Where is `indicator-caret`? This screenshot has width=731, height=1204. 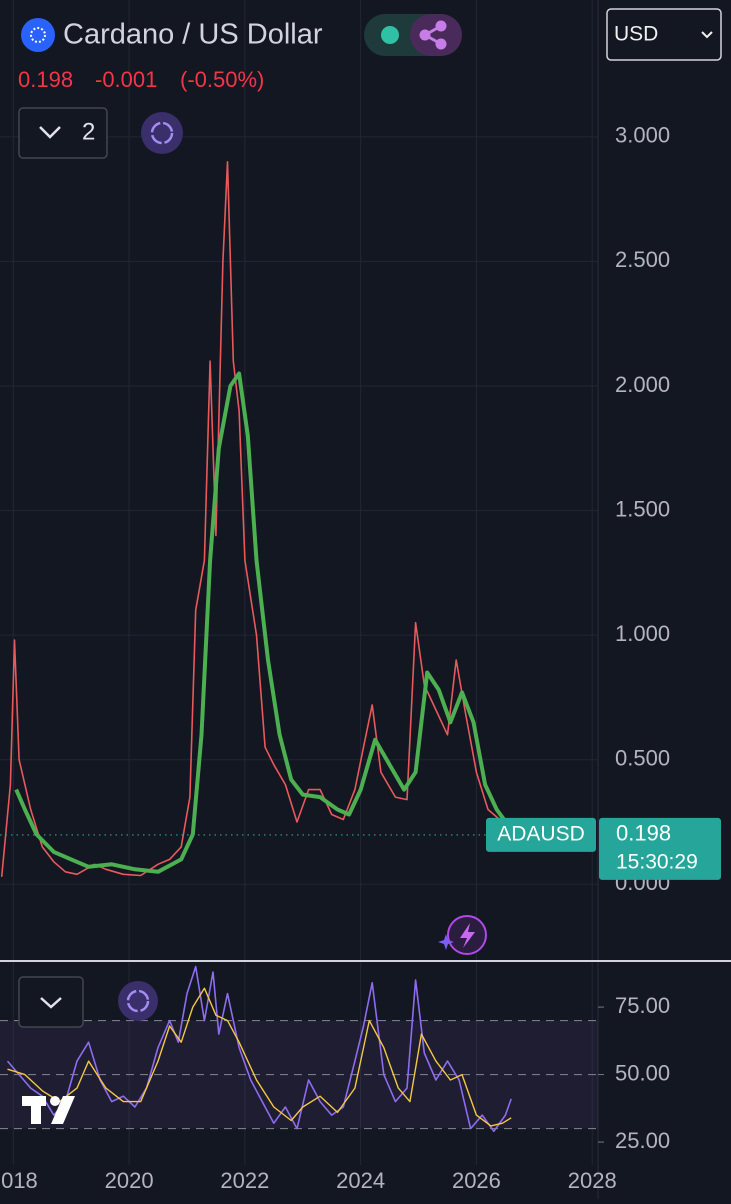 indicator-caret is located at coordinates (50, 132).